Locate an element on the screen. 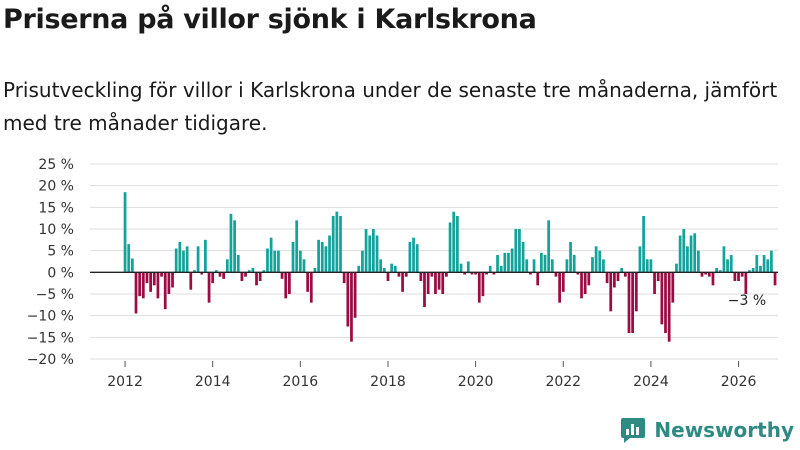  y-tick-label: −5 % is located at coordinates (55, 295).